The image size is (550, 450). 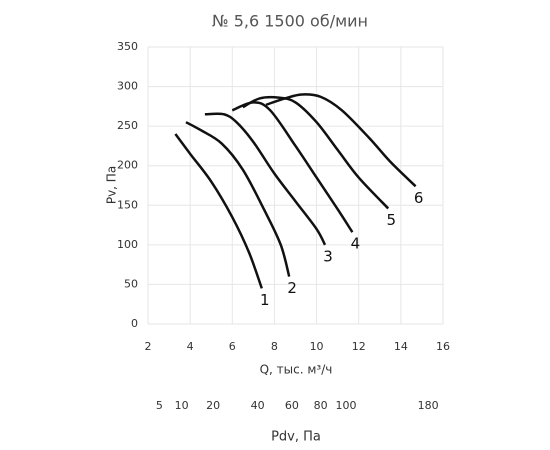 I want to click on x2-tick-label: 10, so click(x=182, y=405).